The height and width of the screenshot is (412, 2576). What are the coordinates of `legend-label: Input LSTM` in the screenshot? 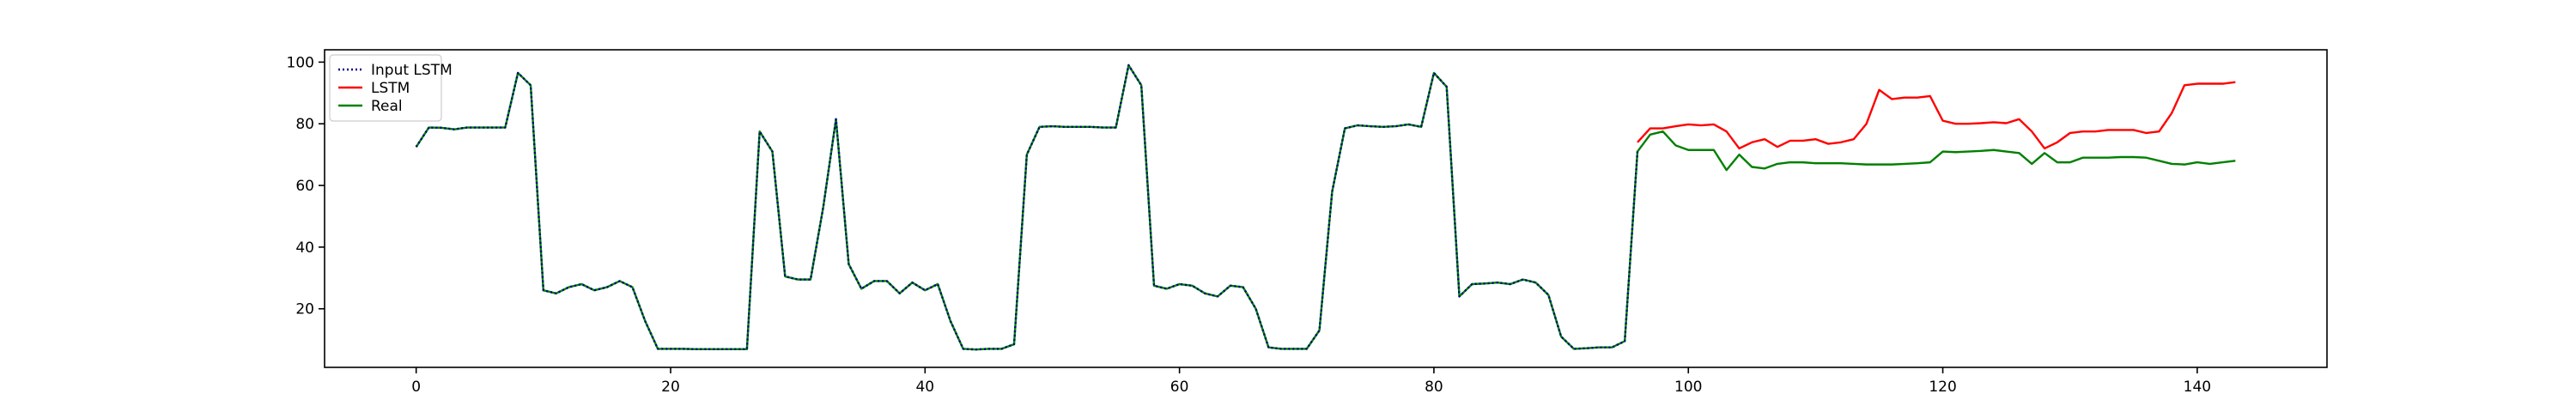 It's located at (412, 70).